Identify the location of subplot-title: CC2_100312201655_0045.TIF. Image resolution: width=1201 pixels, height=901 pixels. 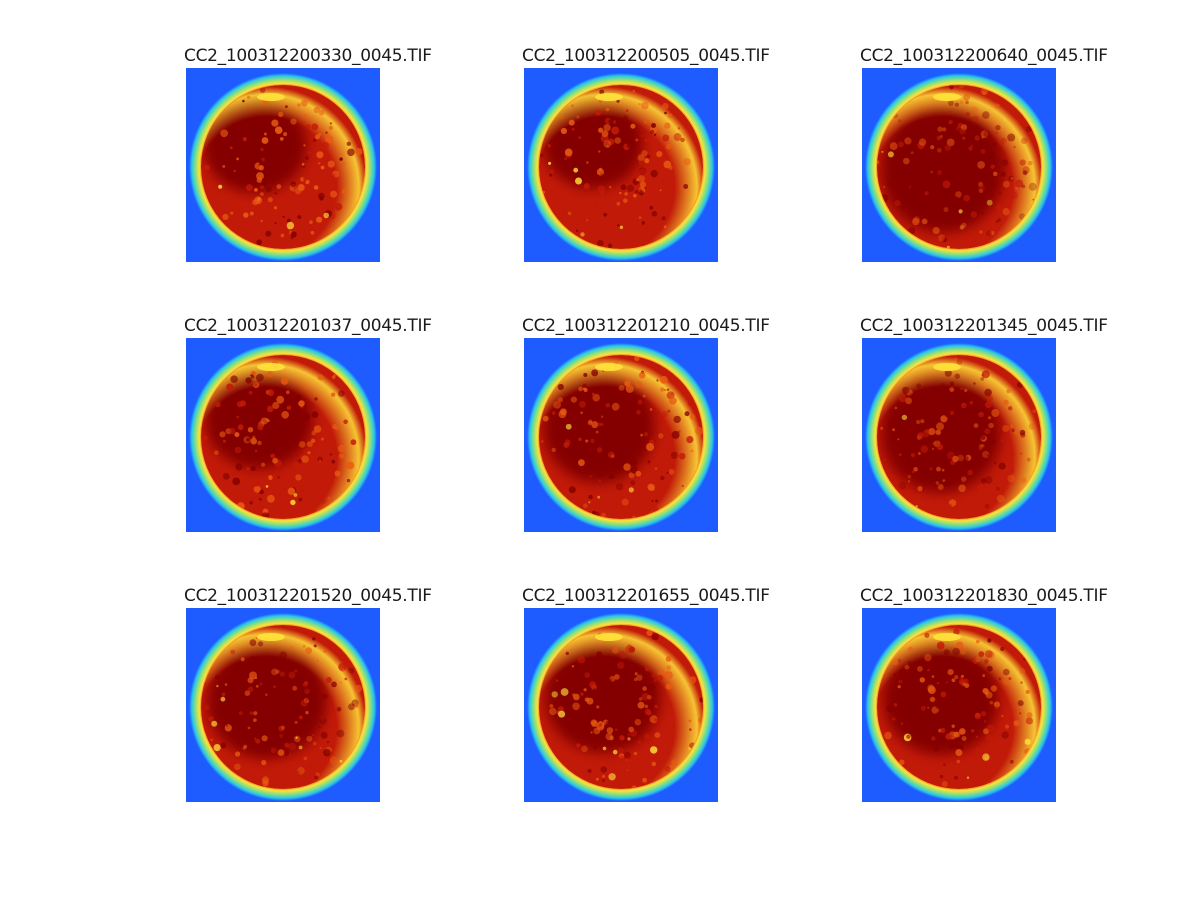
(646, 596).